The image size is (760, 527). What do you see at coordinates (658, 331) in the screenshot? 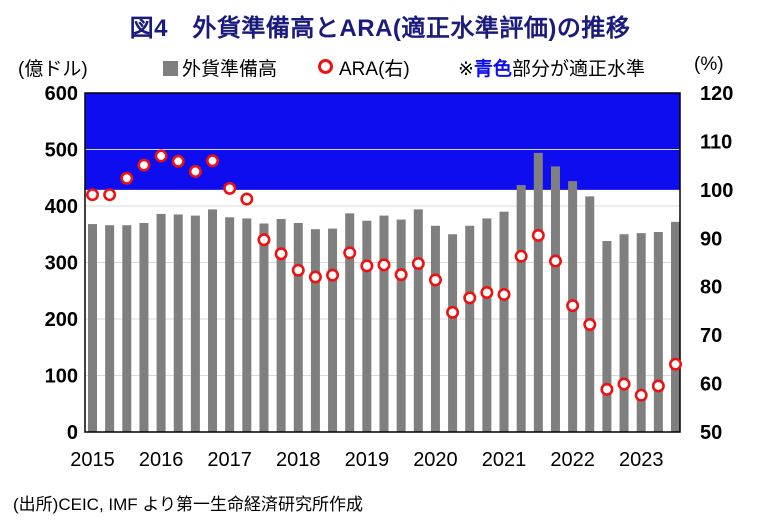
I see `bar-2023Q2` at bounding box center [658, 331].